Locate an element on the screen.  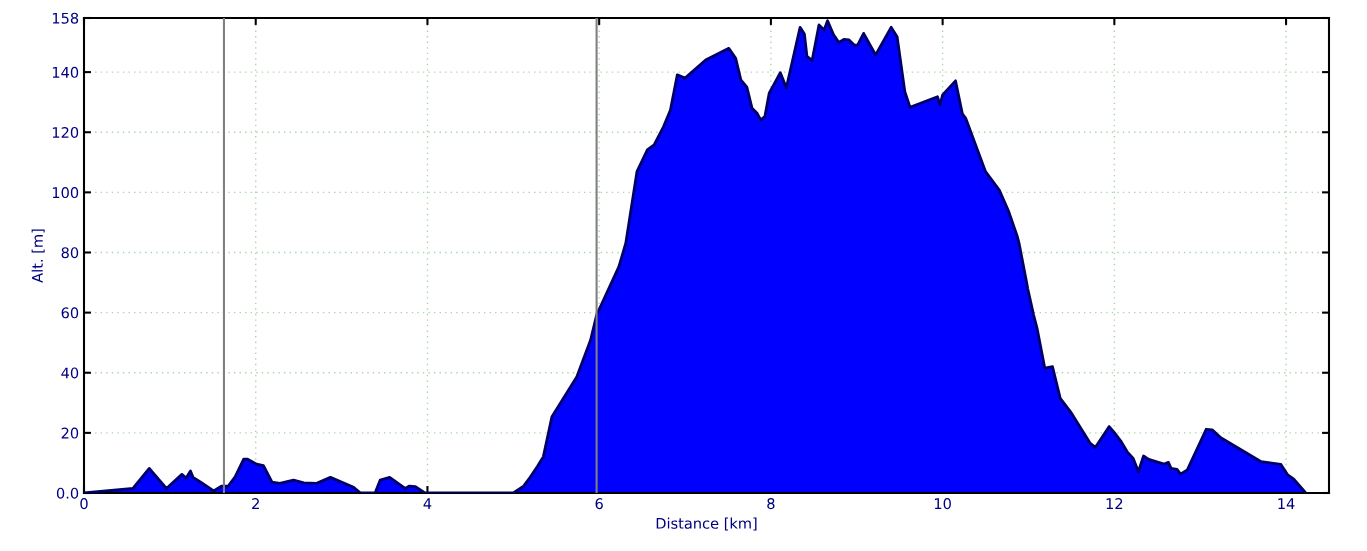
y-axis-title: Alt. [m] is located at coordinates (38, 256).